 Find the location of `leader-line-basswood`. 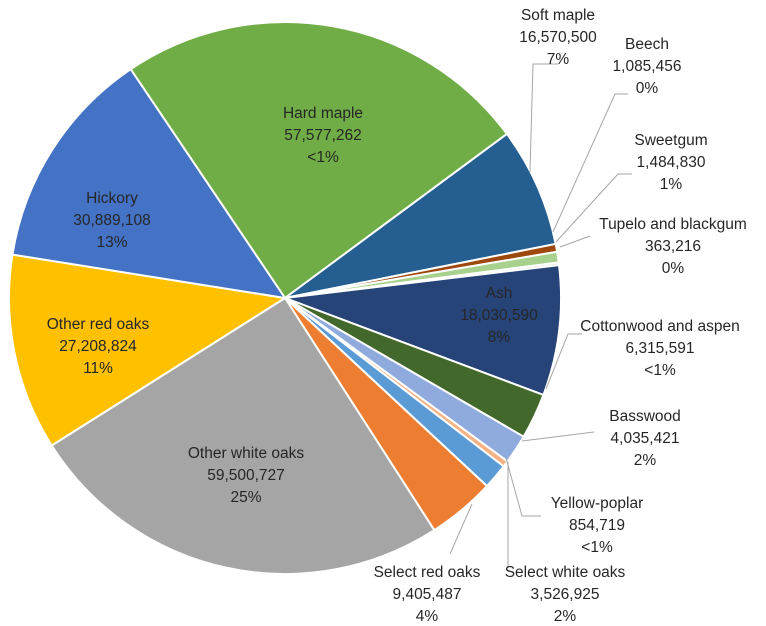

leader-line-basswood is located at coordinates (558, 436).